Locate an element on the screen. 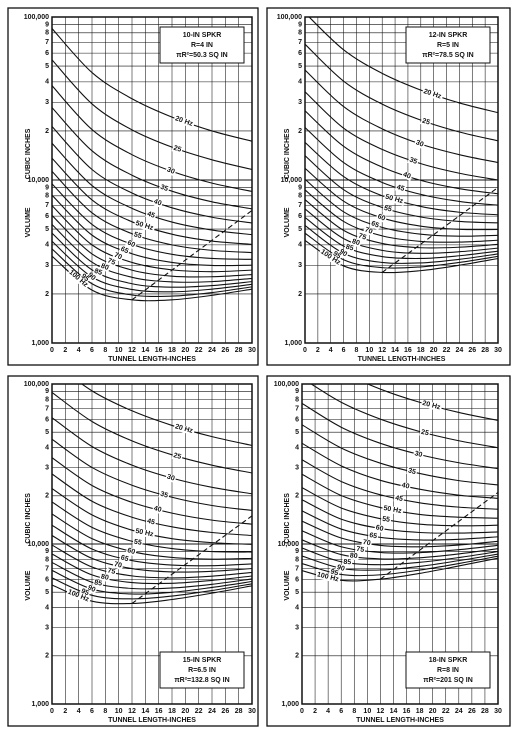 The image size is (517, 732). curve-label: 70 is located at coordinates (117, 565).